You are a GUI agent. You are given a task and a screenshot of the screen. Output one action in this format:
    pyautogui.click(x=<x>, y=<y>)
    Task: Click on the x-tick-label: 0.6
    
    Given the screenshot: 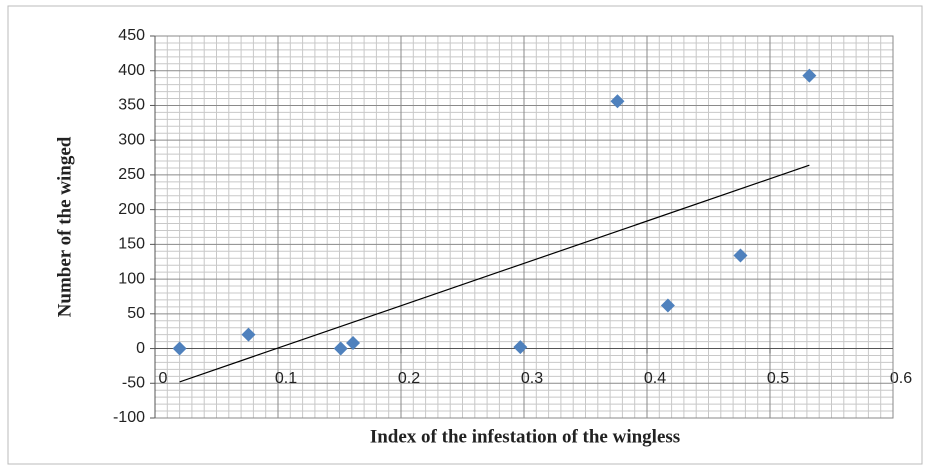 What is the action you would take?
    pyautogui.click(x=901, y=378)
    